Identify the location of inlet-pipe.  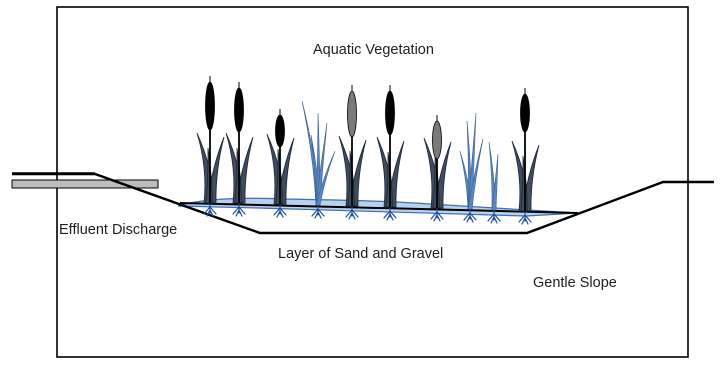
(85, 180).